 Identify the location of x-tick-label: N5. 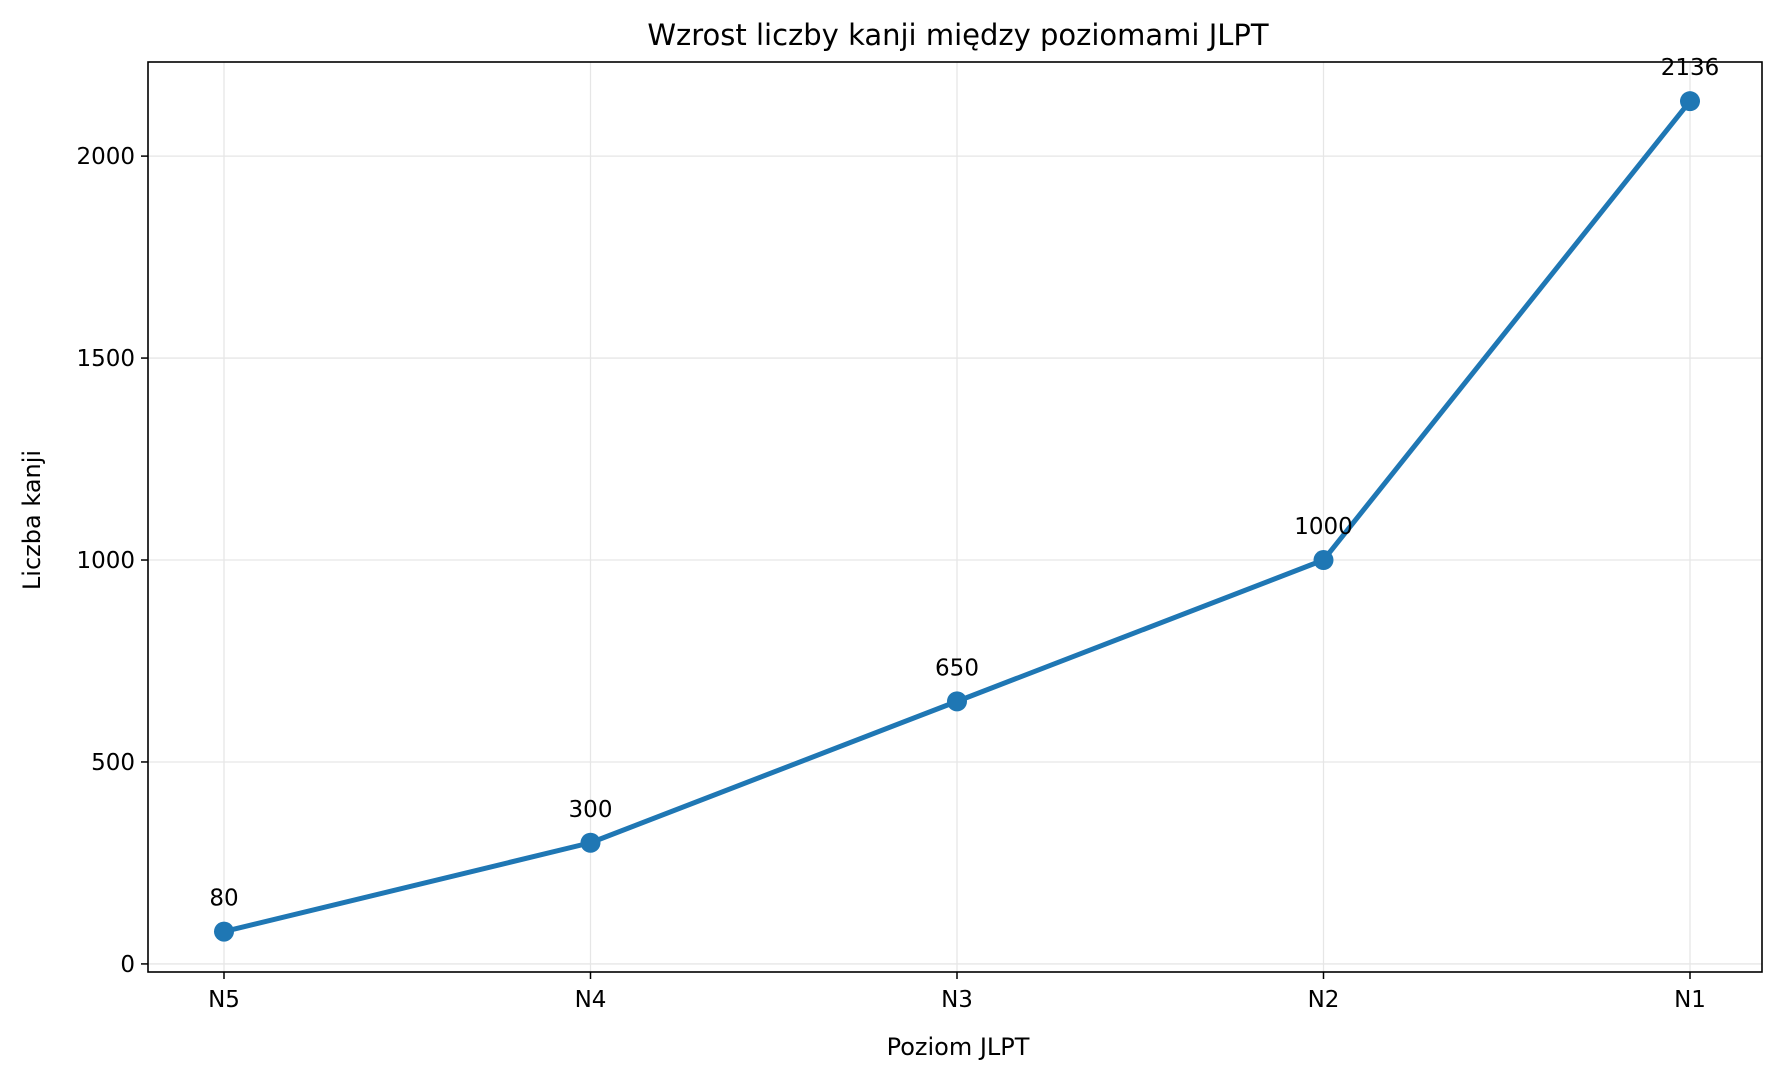
(224, 1000).